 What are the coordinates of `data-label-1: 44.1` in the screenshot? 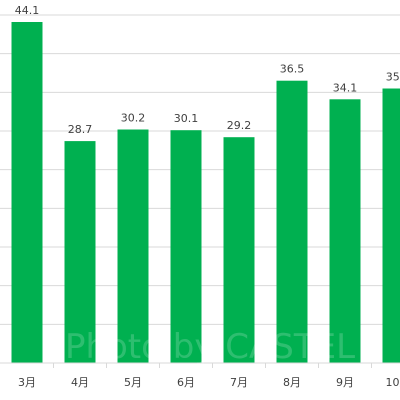 It's located at (27, 10).